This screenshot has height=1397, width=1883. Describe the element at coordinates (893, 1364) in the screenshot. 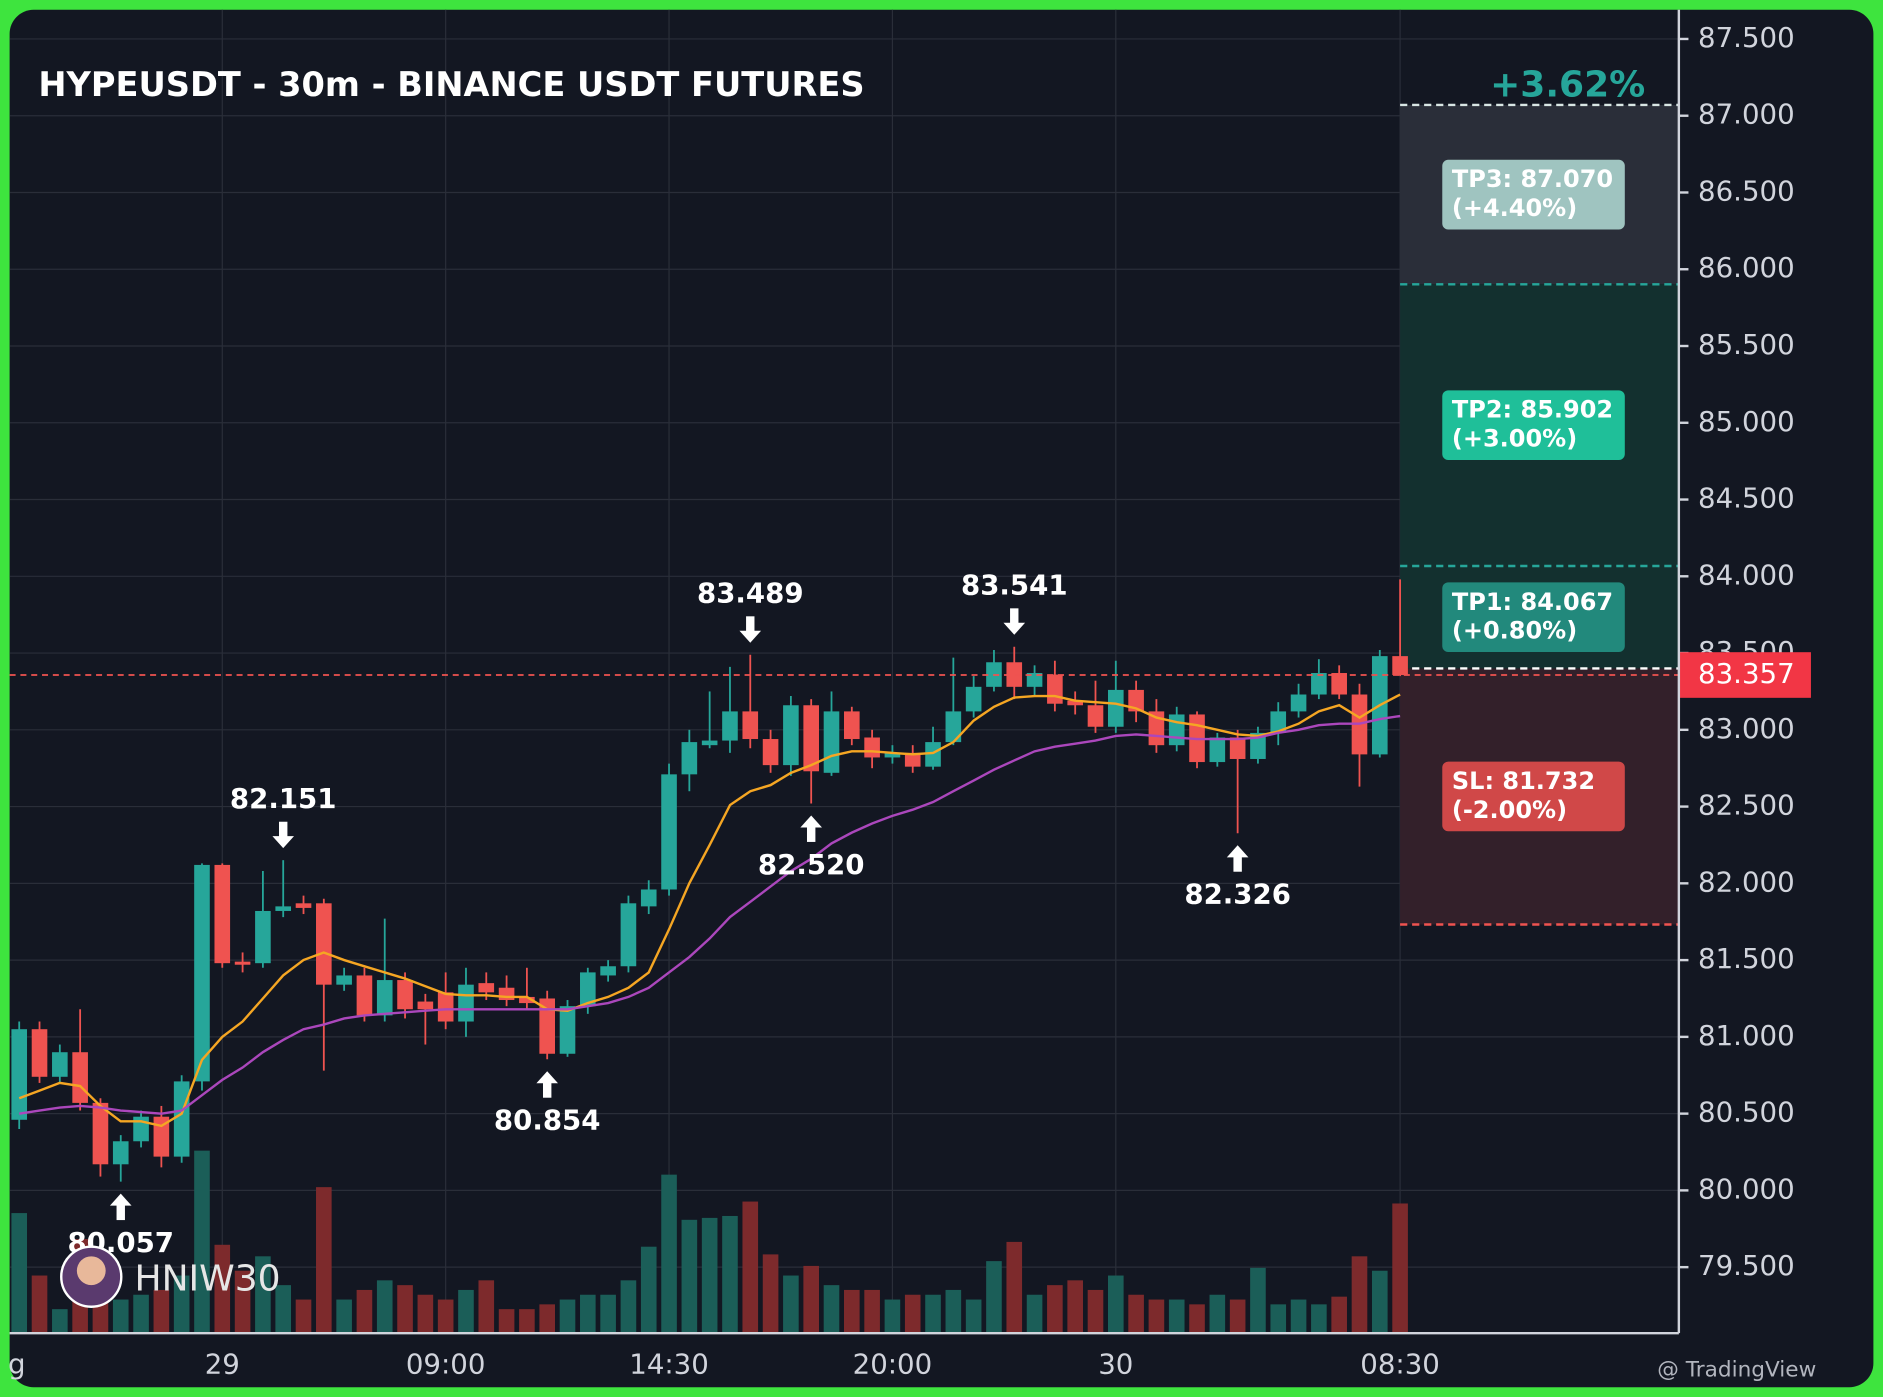

I see `x-tick-label: 20:00` at that location.